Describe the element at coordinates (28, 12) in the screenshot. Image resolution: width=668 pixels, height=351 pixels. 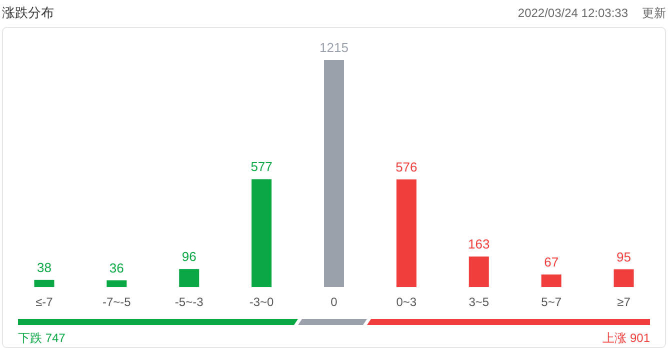
I see `chart-title: 涨跌分布` at that location.